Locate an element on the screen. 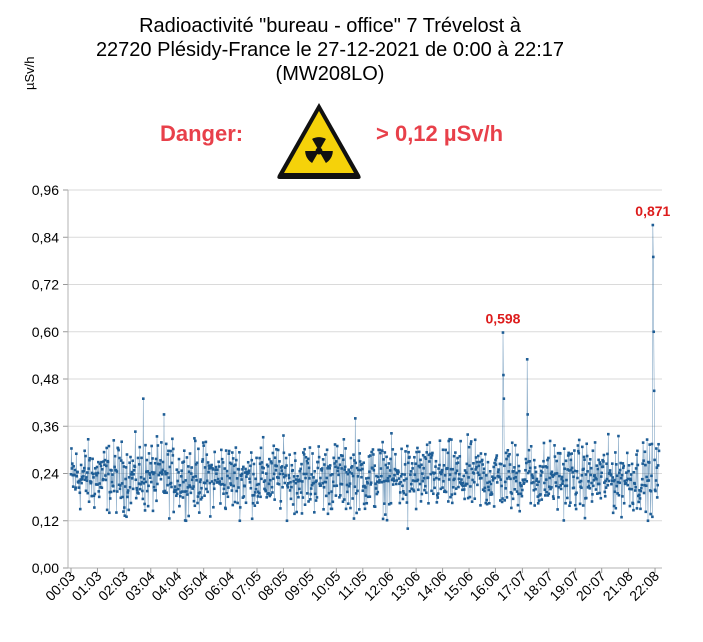 This screenshot has height=642, width=703. x-tick-label: 02:03 is located at coordinates (113, 586).